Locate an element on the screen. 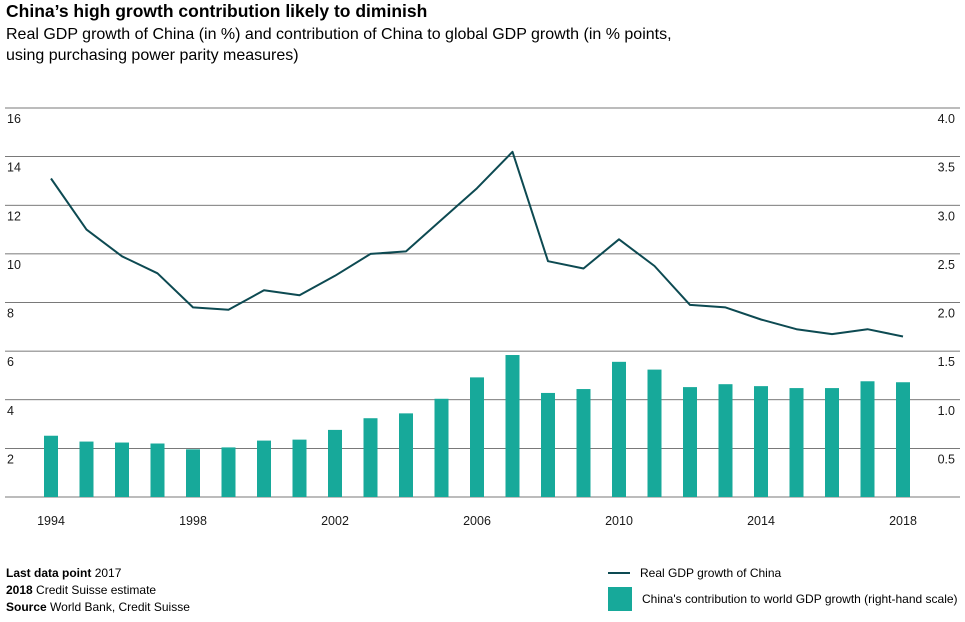 The image size is (965, 622). right-tick-label: 3.0 is located at coordinates (946, 216).